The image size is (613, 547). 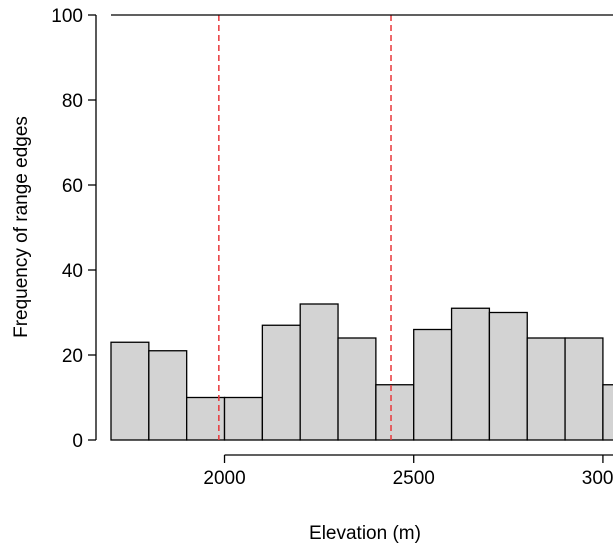 What do you see at coordinates (77, 441) in the screenshot?
I see `y-tick-label-0: 0` at bounding box center [77, 441].